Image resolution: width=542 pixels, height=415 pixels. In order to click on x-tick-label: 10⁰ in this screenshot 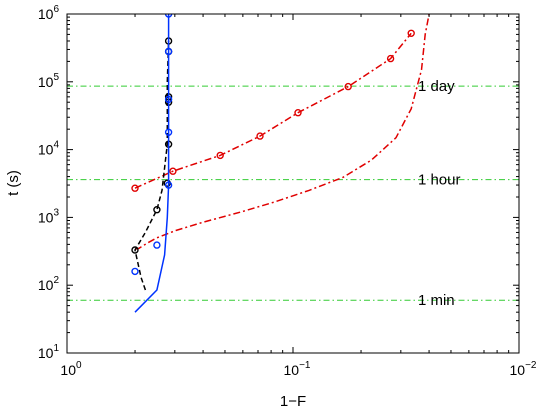, I will do `click(71, 369)`.